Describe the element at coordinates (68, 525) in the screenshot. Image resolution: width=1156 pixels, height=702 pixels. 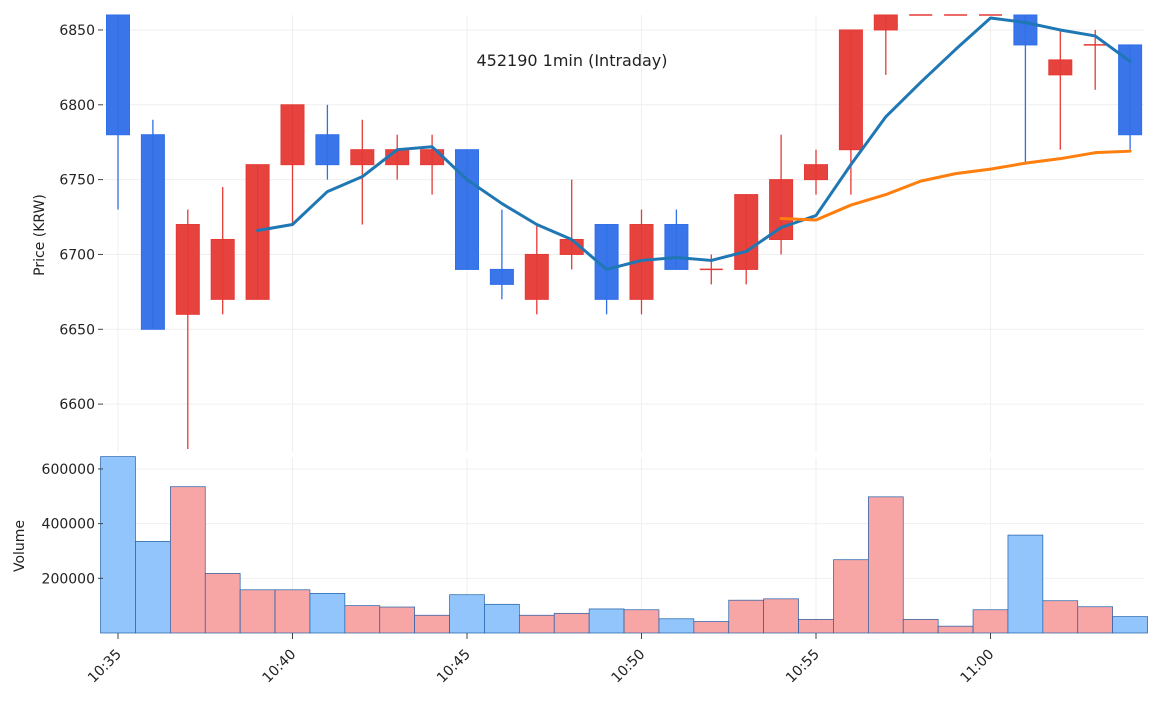
I see `volume-tick-label: 400000` at that location.